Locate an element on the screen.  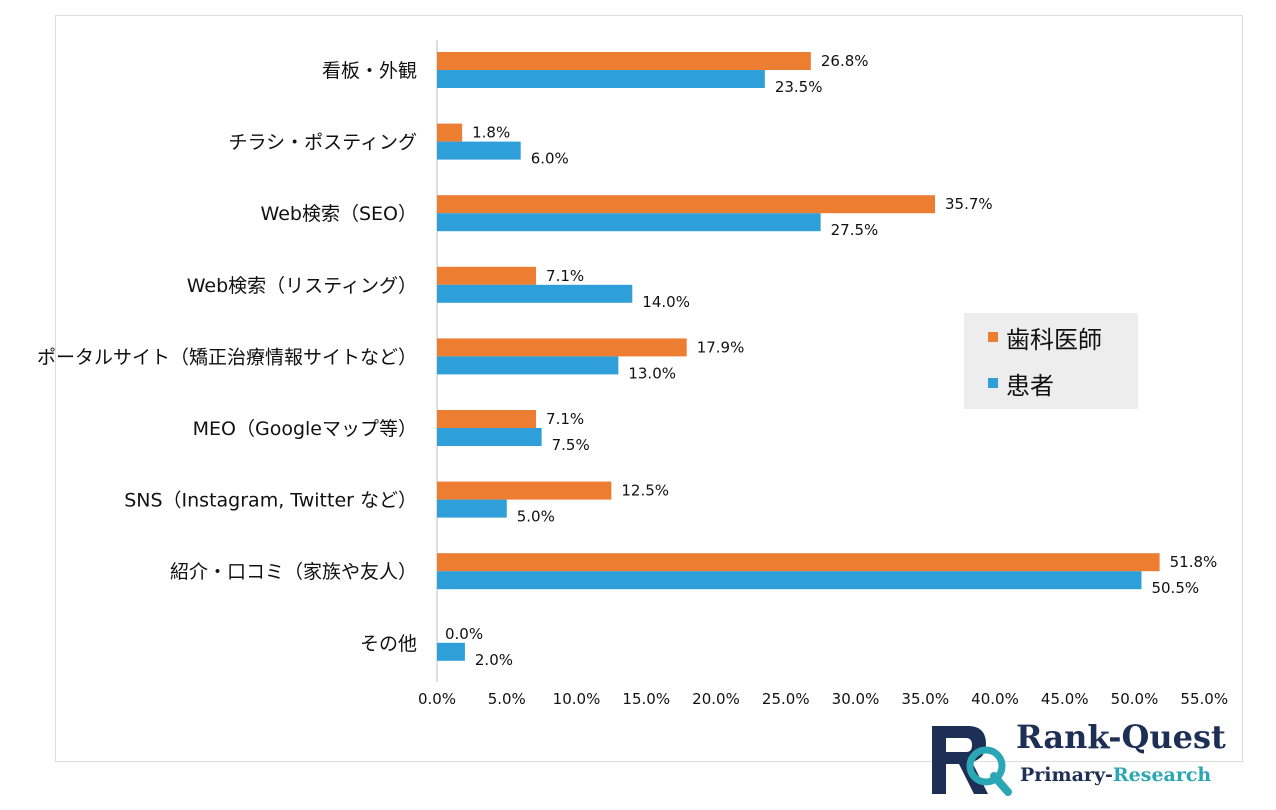
x-tick-label: 50.0% is located at coordinates (1135, 699).